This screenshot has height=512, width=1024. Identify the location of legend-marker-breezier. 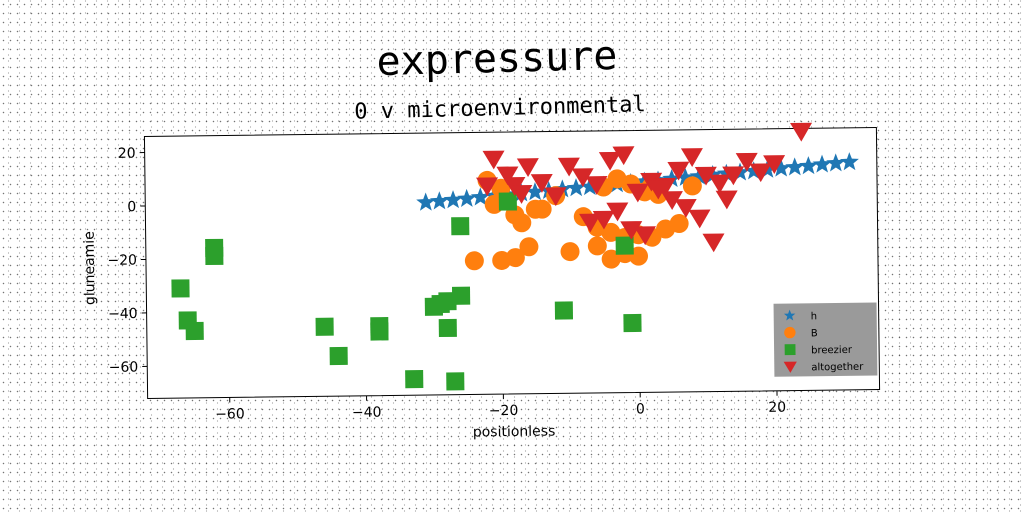
(790, 350).